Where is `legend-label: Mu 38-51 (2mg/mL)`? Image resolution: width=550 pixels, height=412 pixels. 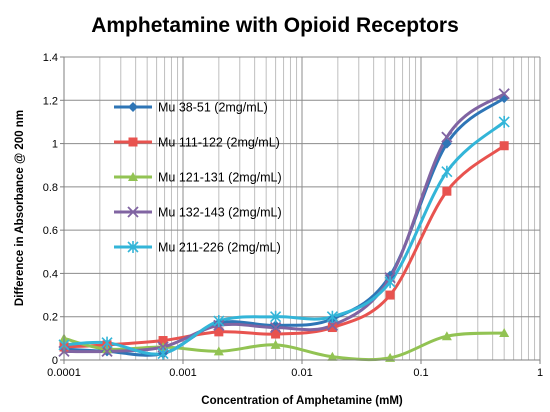
legend-label: Mu 38-51 (2mg/mL) is located at coordinates (213, 108).